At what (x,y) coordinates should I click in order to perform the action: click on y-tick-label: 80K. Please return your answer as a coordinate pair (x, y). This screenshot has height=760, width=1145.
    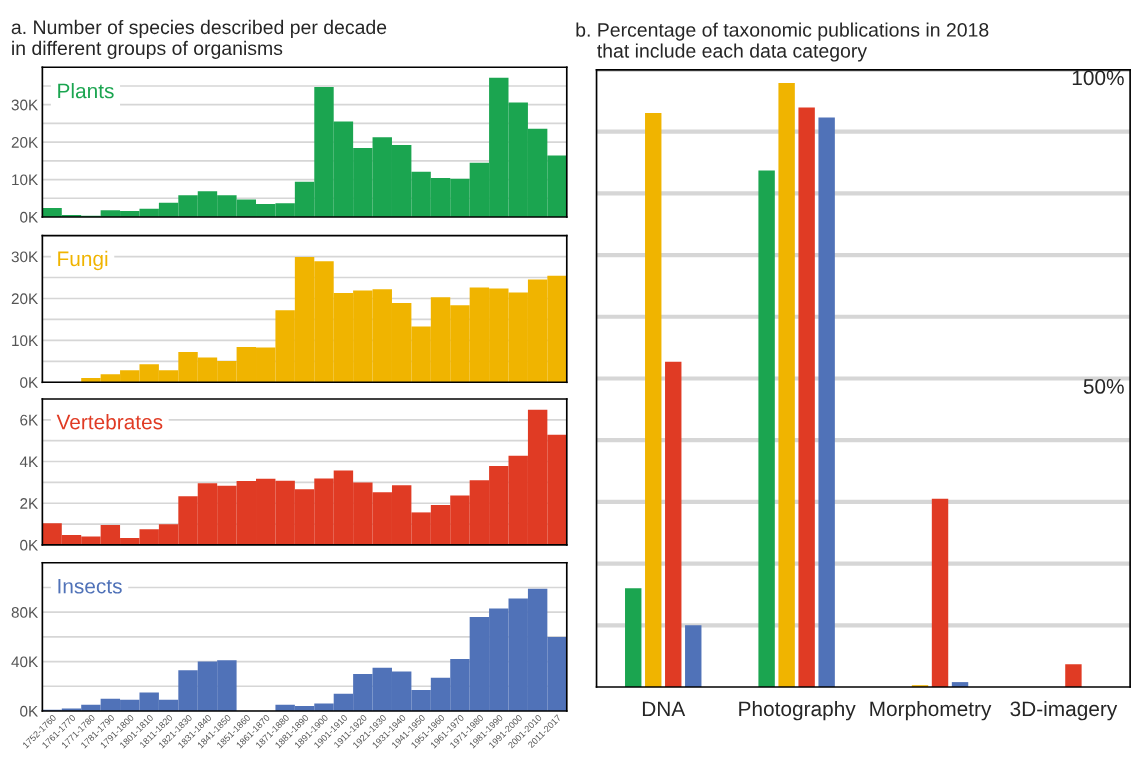
    Looking at the image, I should click on (25, 612).